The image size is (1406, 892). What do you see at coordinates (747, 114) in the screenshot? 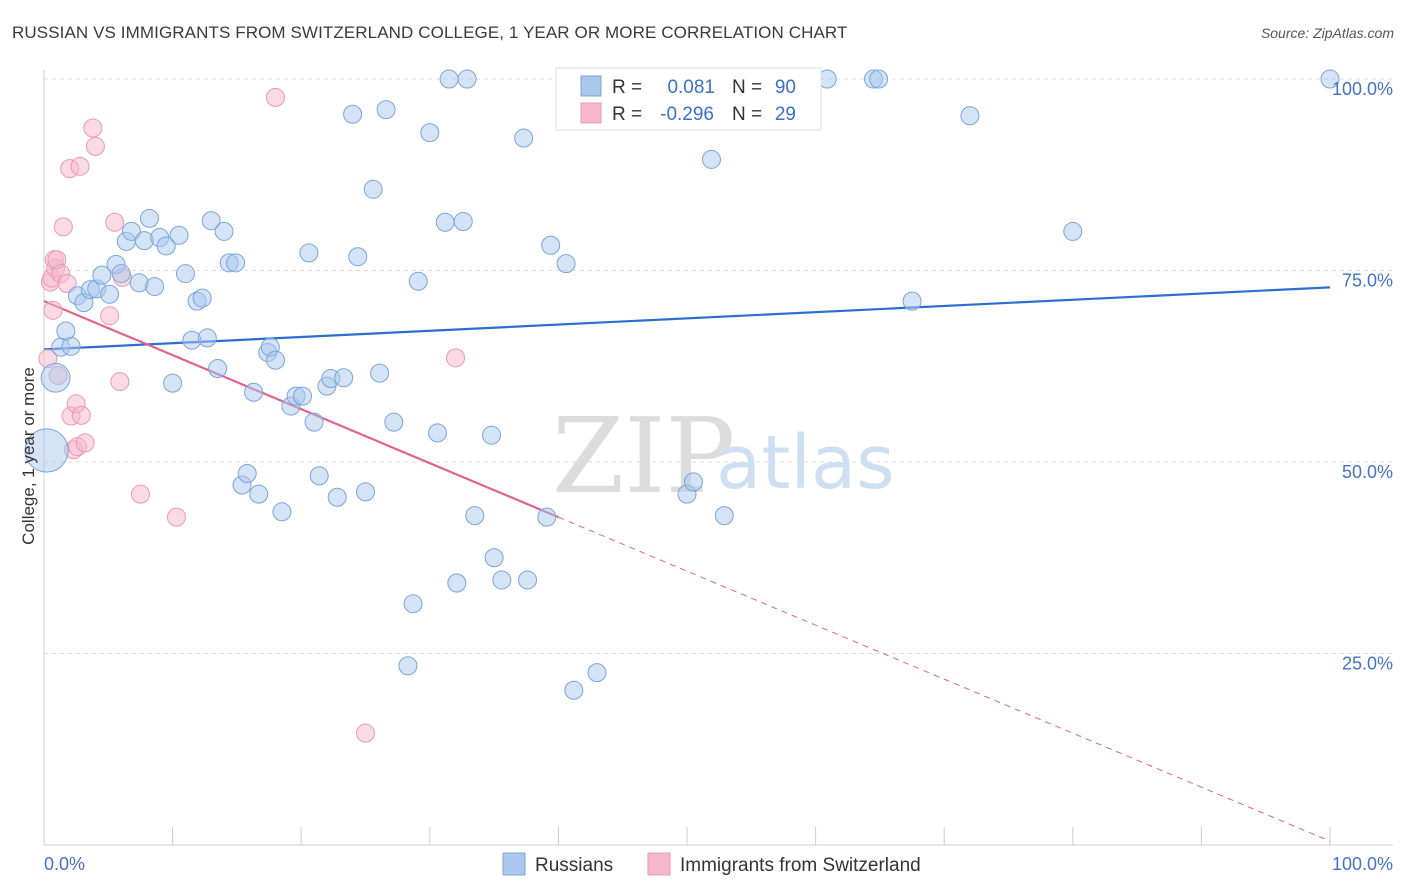
I see `stats-n-label-swiss: N =` at bounding box center [747, 114].